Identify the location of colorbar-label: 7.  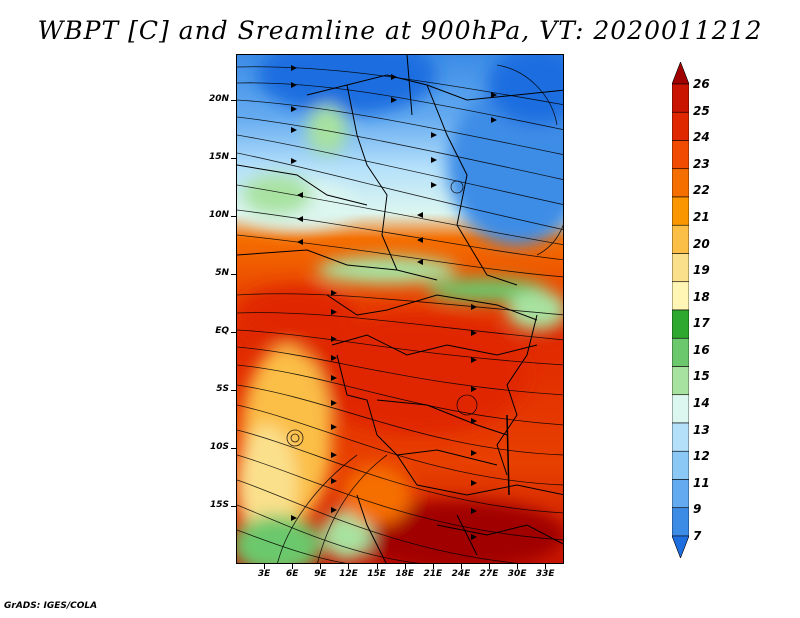
(697, 536).